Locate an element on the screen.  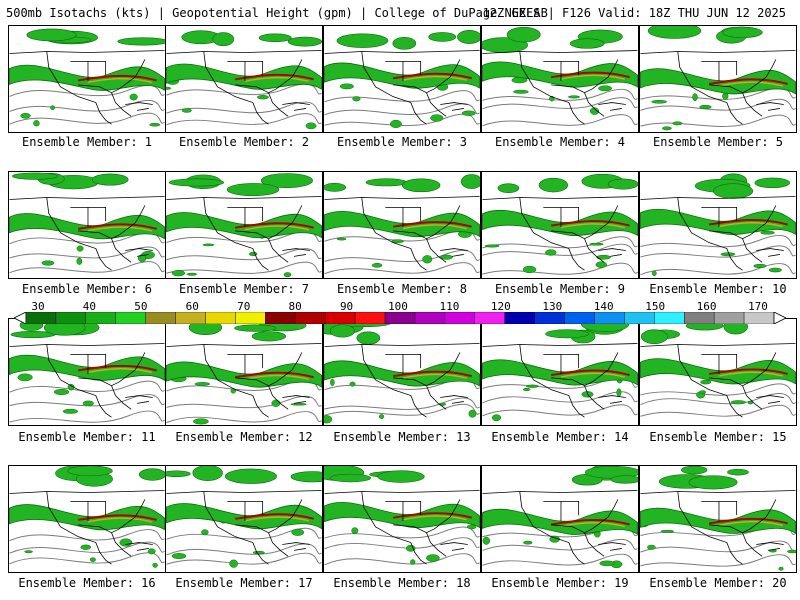
ensemble-member-caption: Ensemble Member: 11 is located at coordinates (87, 437).